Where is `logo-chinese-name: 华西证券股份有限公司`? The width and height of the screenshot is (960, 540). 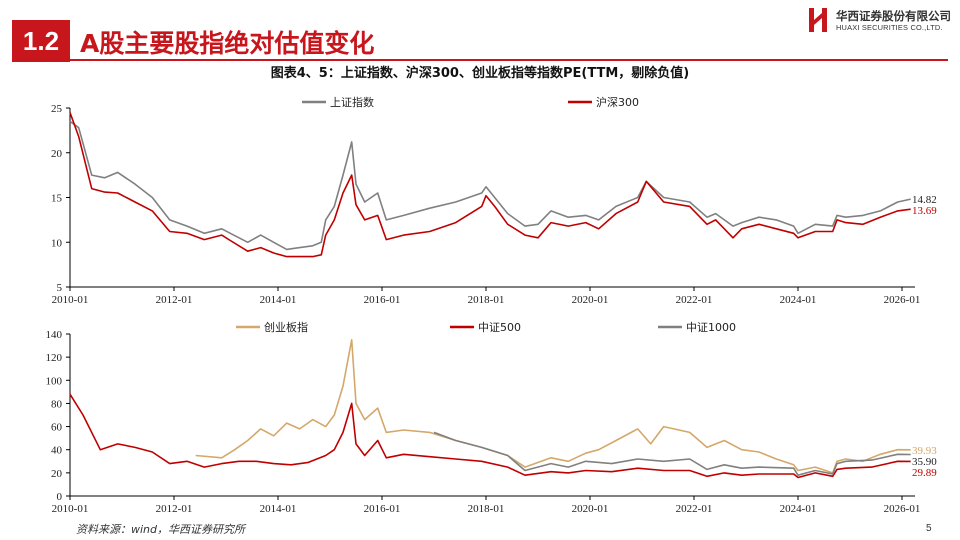
logo-chinese-name: 华西证券股份有限公司 is located at coordinates (893, 16).